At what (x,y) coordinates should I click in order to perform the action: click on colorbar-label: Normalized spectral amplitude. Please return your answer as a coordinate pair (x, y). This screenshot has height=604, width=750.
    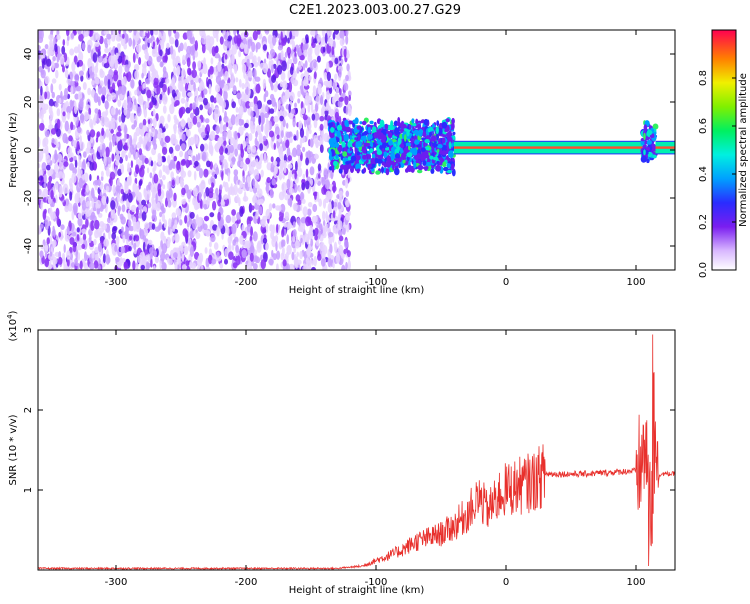
    Looking at the image, I should click on (743, 150).